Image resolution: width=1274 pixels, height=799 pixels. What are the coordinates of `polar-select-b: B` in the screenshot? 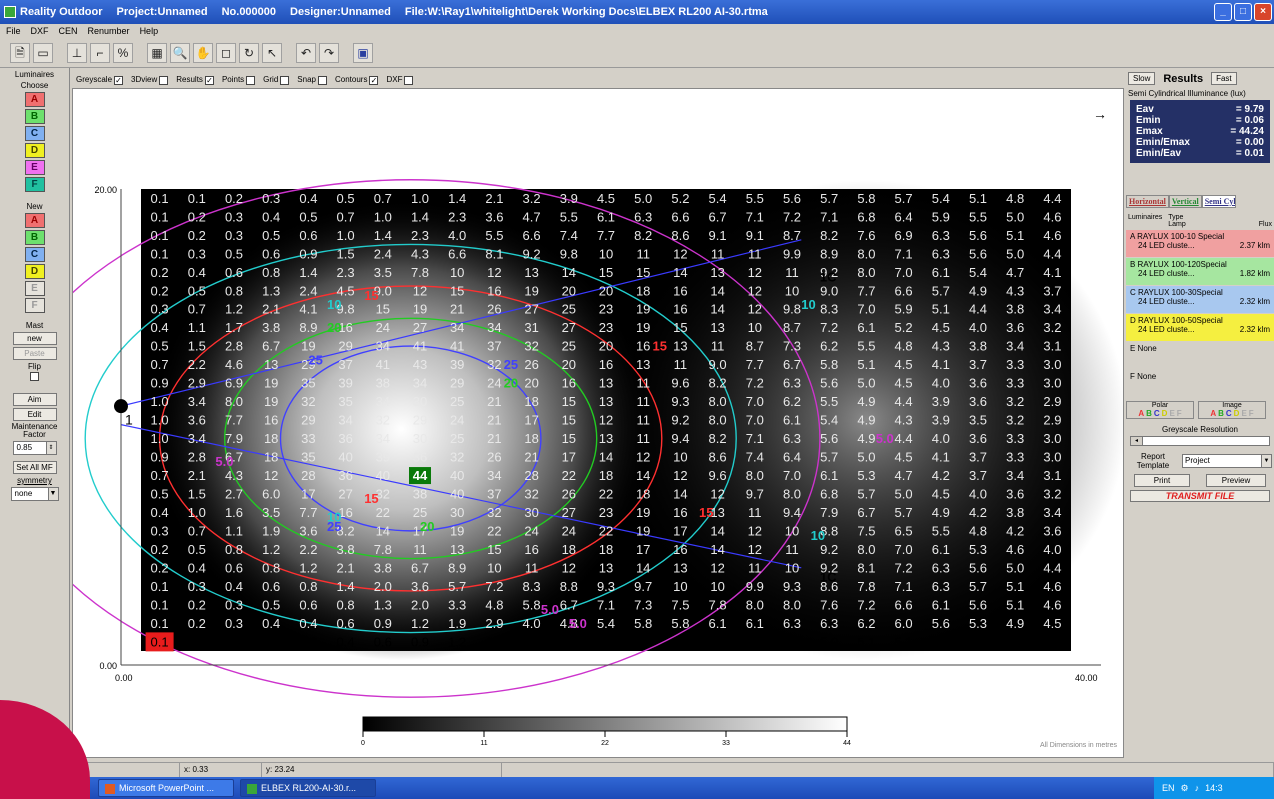 It's located at (1149, 413).